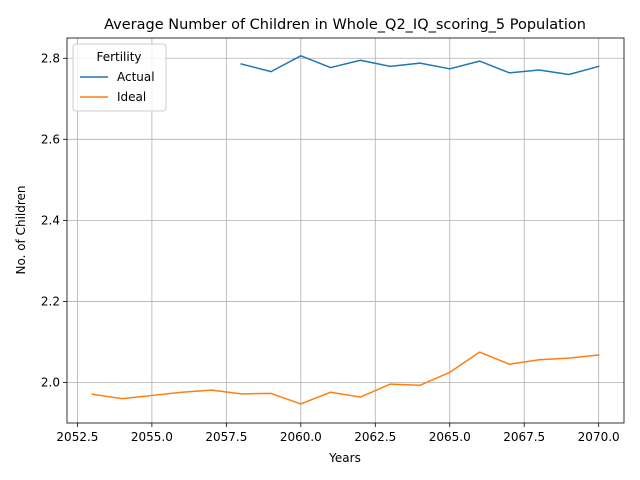 The height and width of the screenshot is (480, 640). Describe the element at coordinates (50, 220) in the screenshot. I see `y-tick-label: 2.4` at that location.